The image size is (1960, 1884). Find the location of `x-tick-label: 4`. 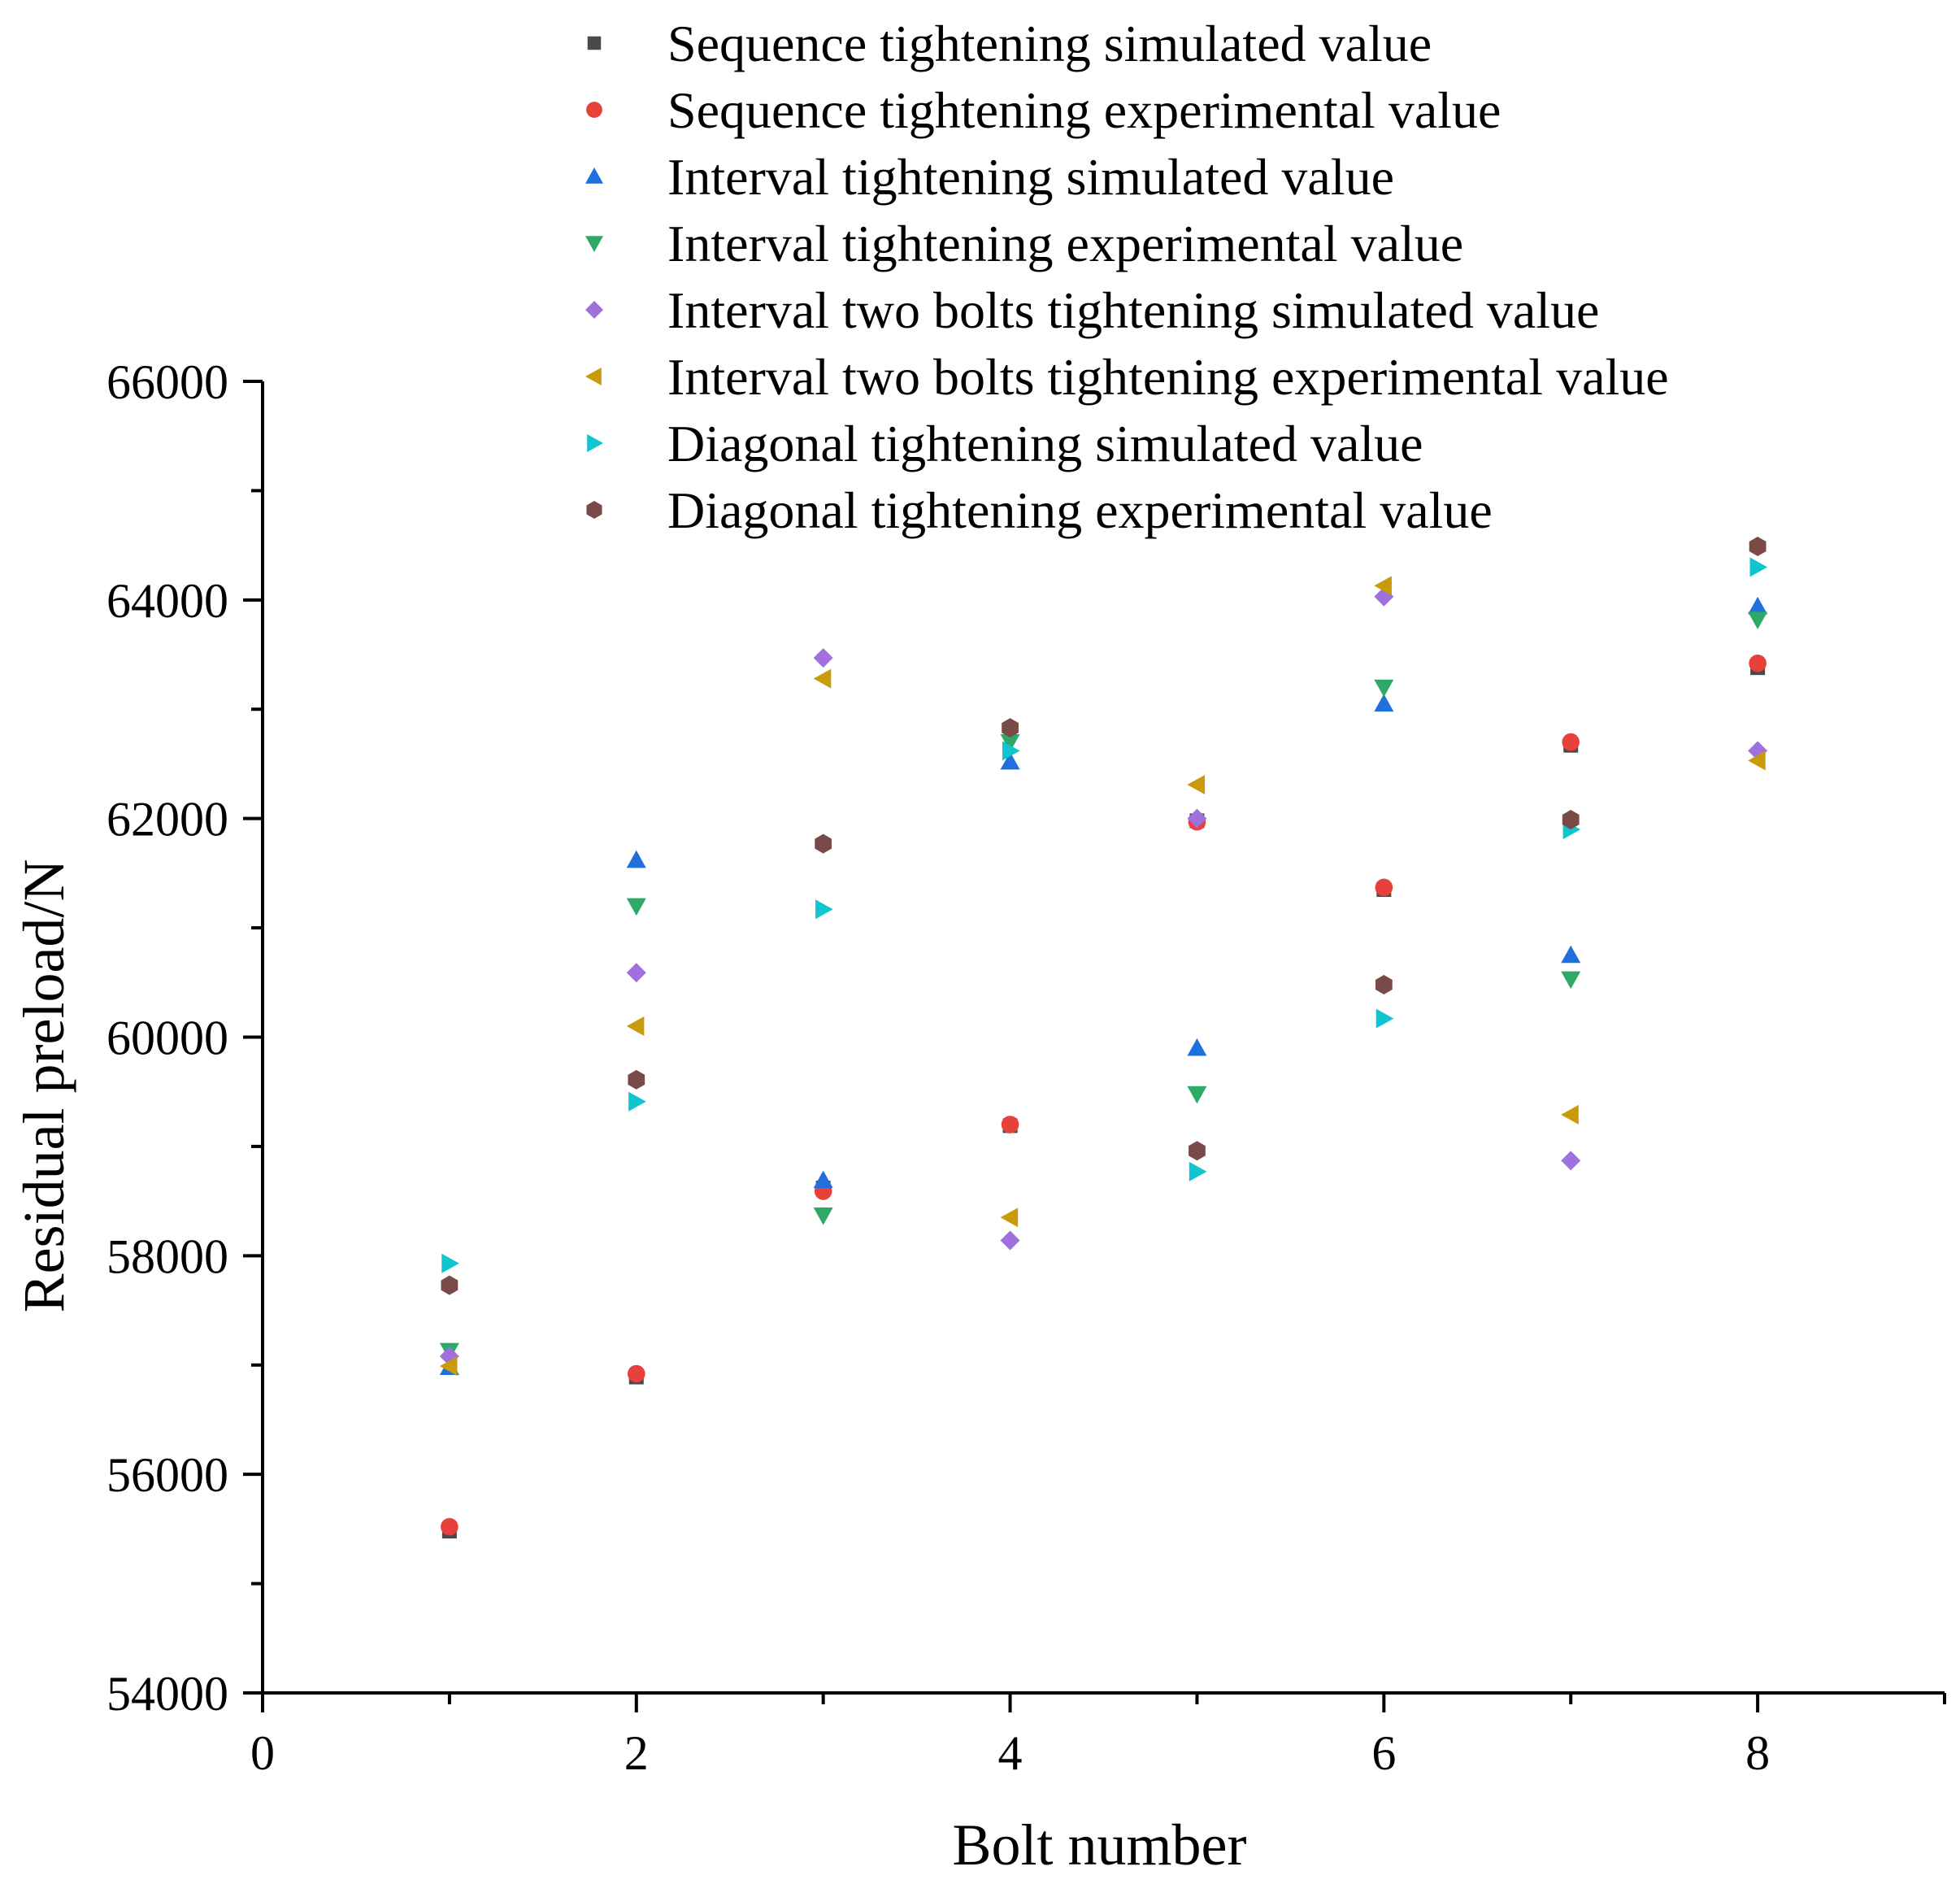

x-tick-label: 4 is located at coordinates (1011, 1753).